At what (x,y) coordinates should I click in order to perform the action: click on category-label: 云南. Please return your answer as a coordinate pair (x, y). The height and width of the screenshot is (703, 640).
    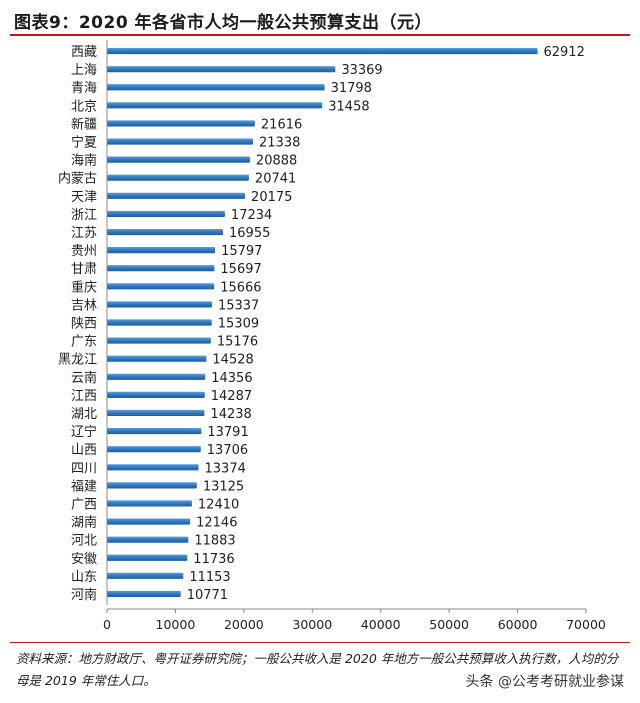
    Looking at the image, I should click on (84, 378).